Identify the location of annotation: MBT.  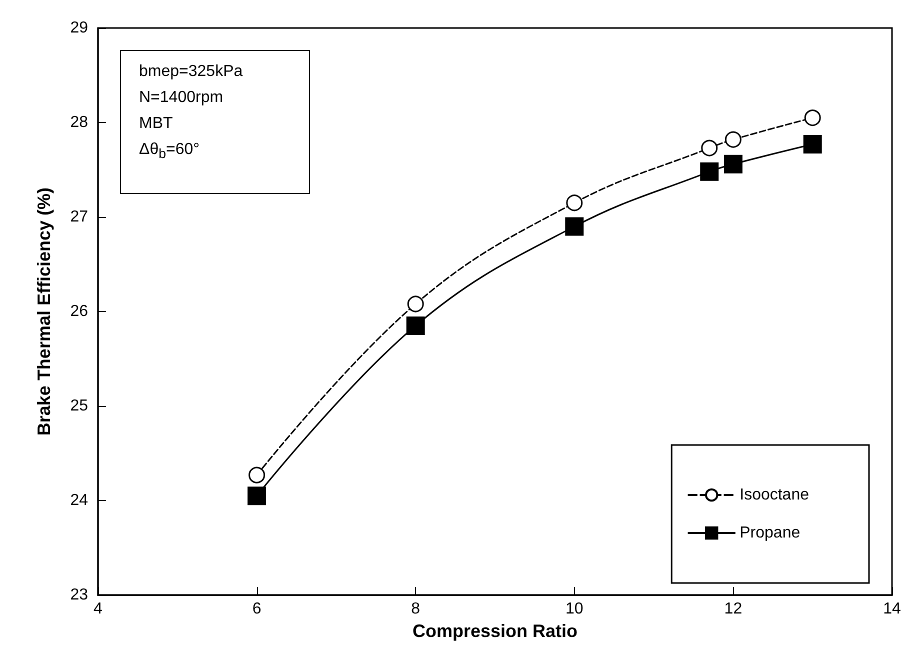
(156, 124).